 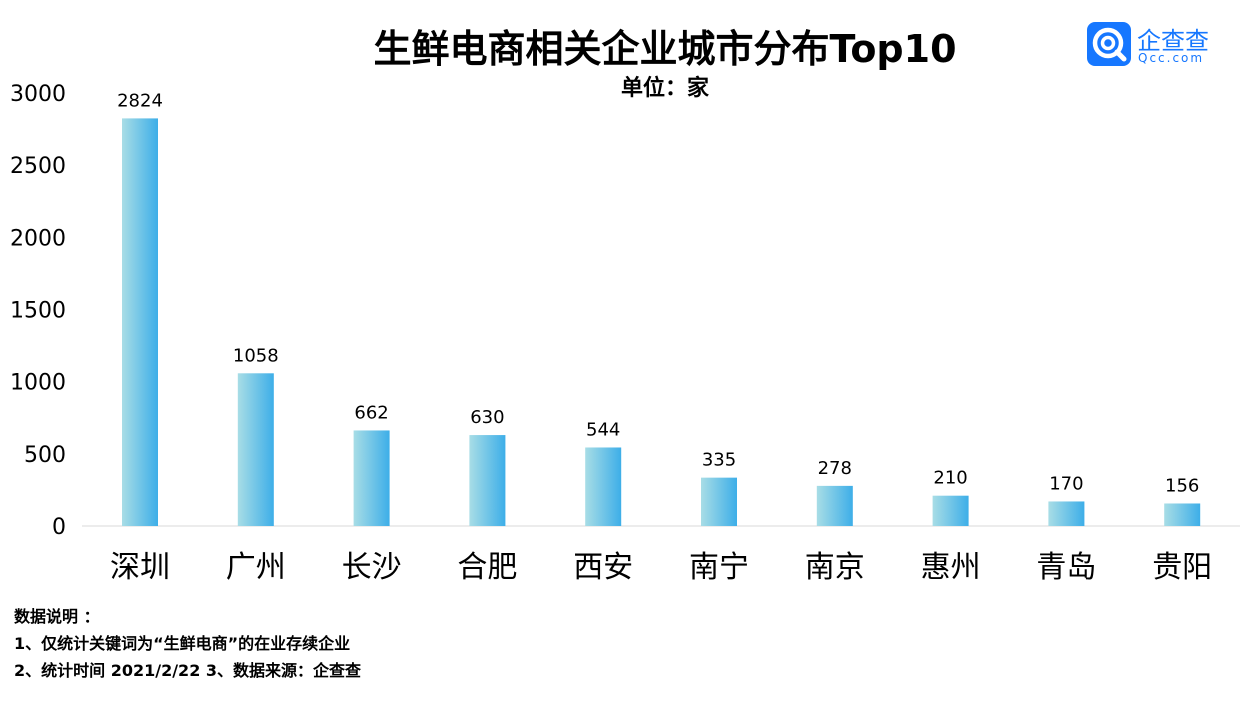 I want to click on chart-unit: 单位：家, so click(x=664, y=88).